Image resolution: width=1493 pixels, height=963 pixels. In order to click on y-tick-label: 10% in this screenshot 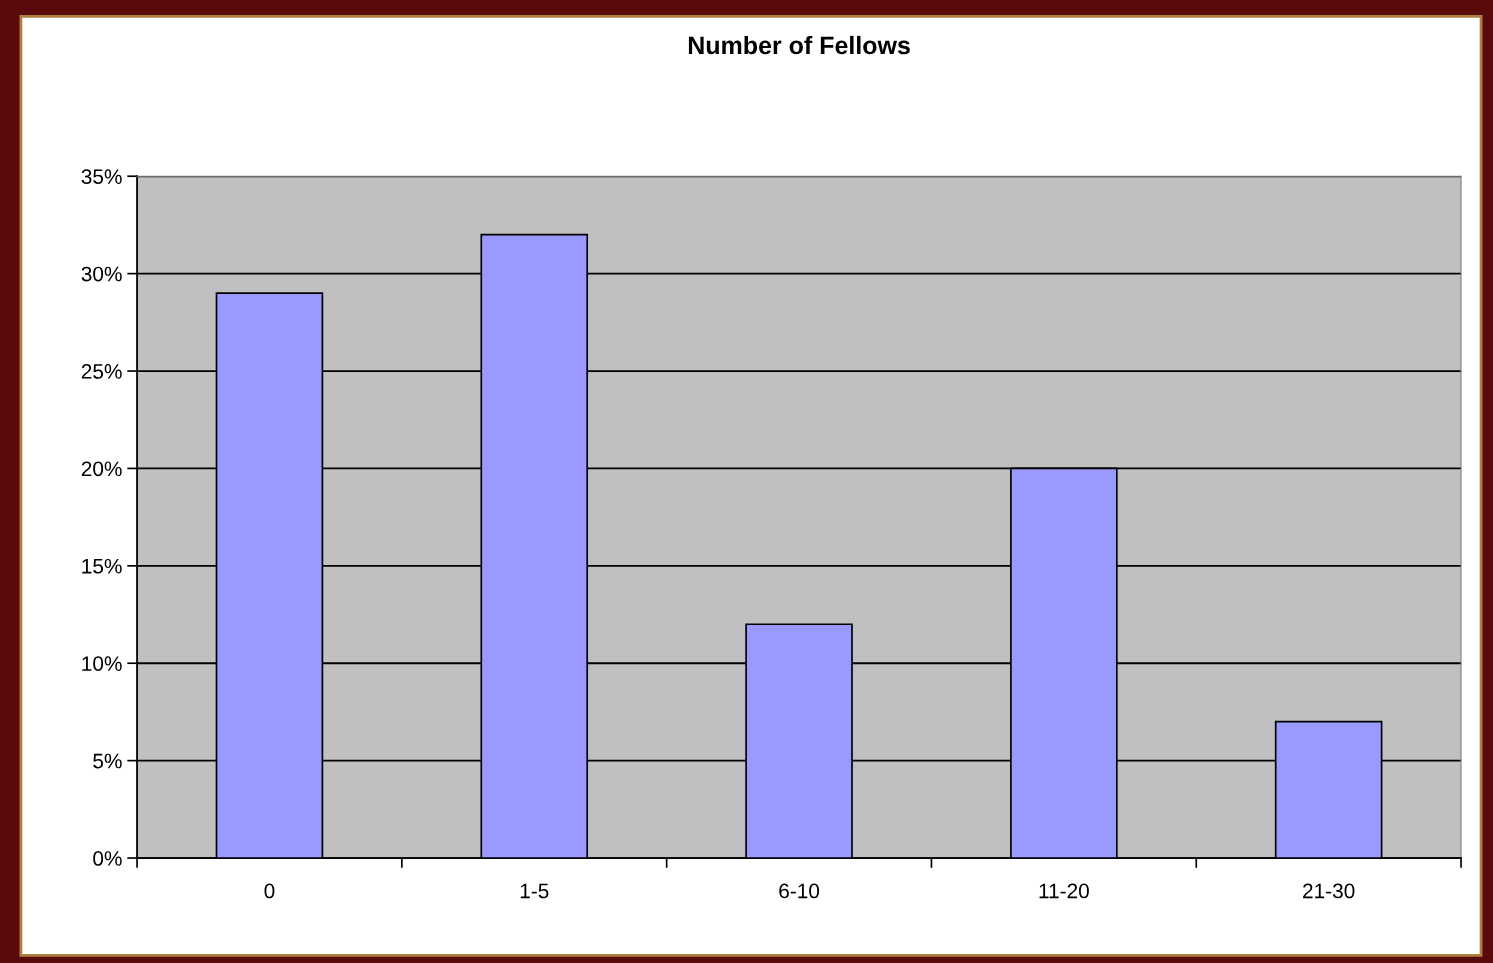, I will do `click(102, 663)`.